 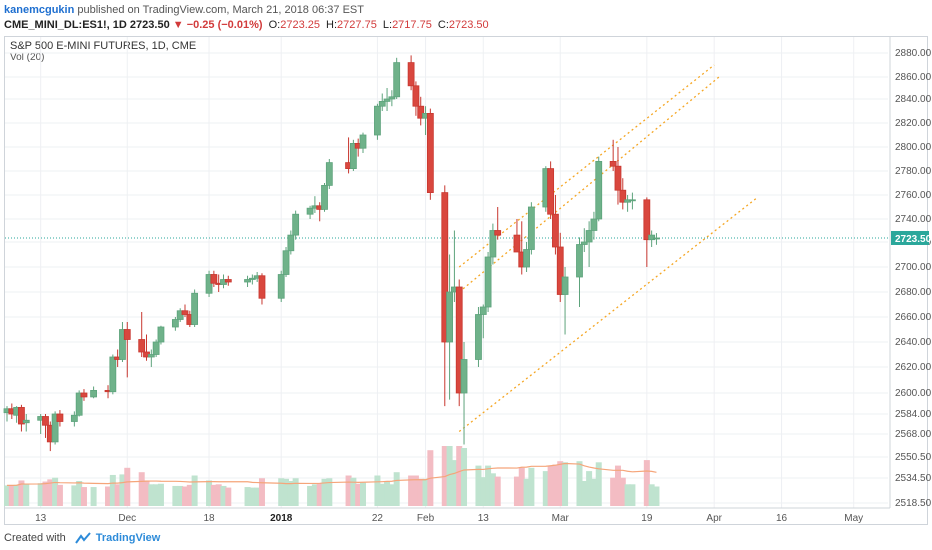 I want to click on tradingview-brand-link: TradingView, so click(x=128, y=538).